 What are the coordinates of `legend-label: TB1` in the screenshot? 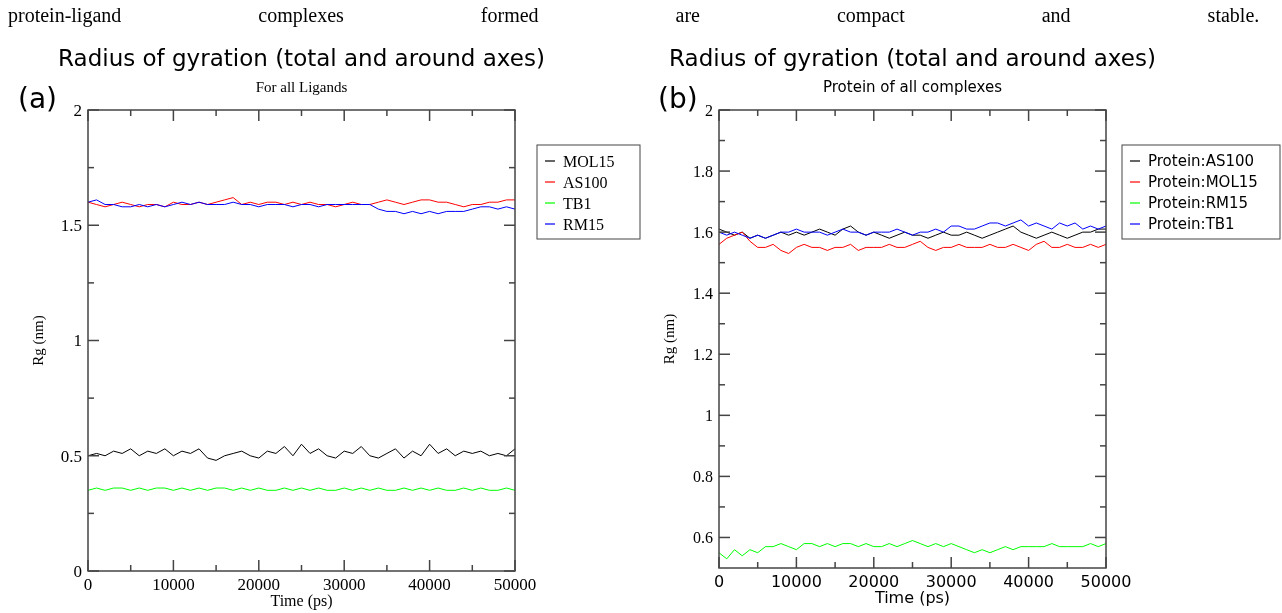 It's located at (577, 203).